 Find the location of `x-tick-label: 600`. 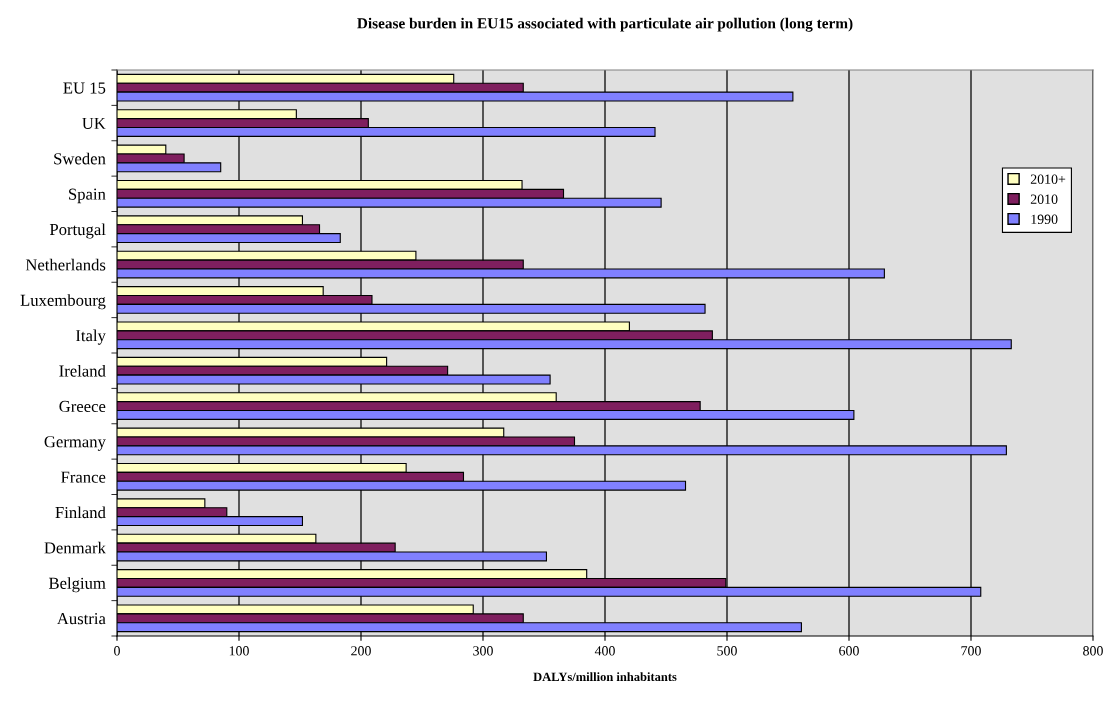

x-tick-label: 600 is located at coordinates (849, 651).